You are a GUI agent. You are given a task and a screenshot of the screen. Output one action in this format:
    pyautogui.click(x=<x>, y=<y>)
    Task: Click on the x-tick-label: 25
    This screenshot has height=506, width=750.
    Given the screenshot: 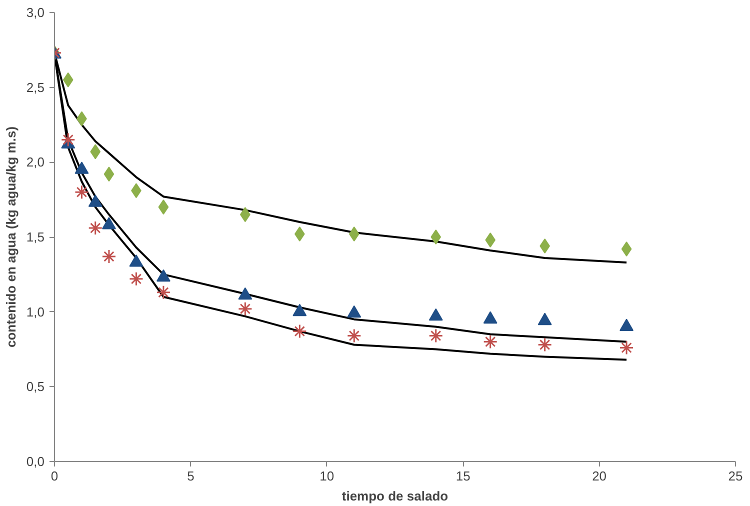 What is the action you would take?
    pyautogui.click(x=735, y=476)
    